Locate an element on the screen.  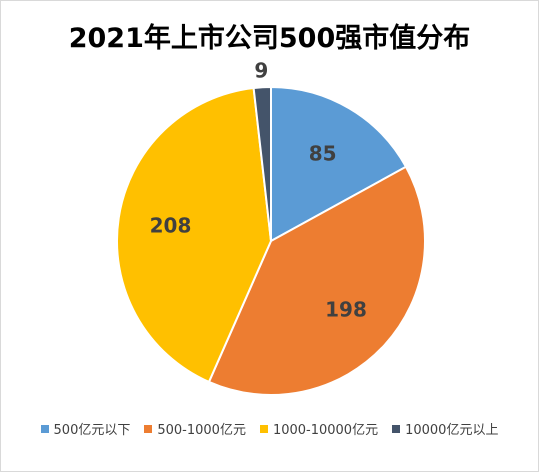
data-label-above-10000: 9 is located at coordinates (261, 70).